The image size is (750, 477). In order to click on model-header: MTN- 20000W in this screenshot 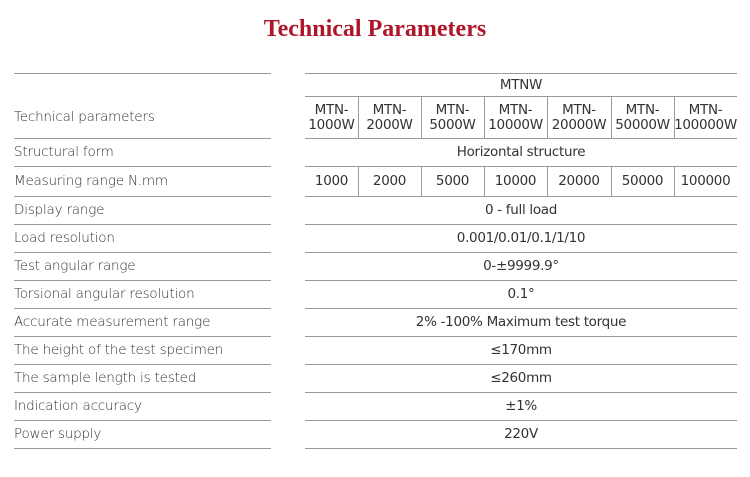, I will do `click(579, 117)`.